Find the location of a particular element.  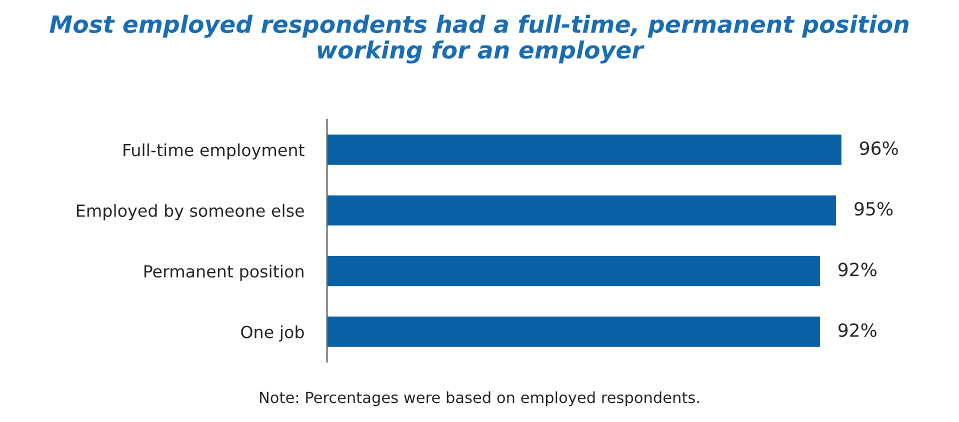

chart-title: Most employed respondents had a full-time, permanent position working for an employer is located at coordinates (479, 39).